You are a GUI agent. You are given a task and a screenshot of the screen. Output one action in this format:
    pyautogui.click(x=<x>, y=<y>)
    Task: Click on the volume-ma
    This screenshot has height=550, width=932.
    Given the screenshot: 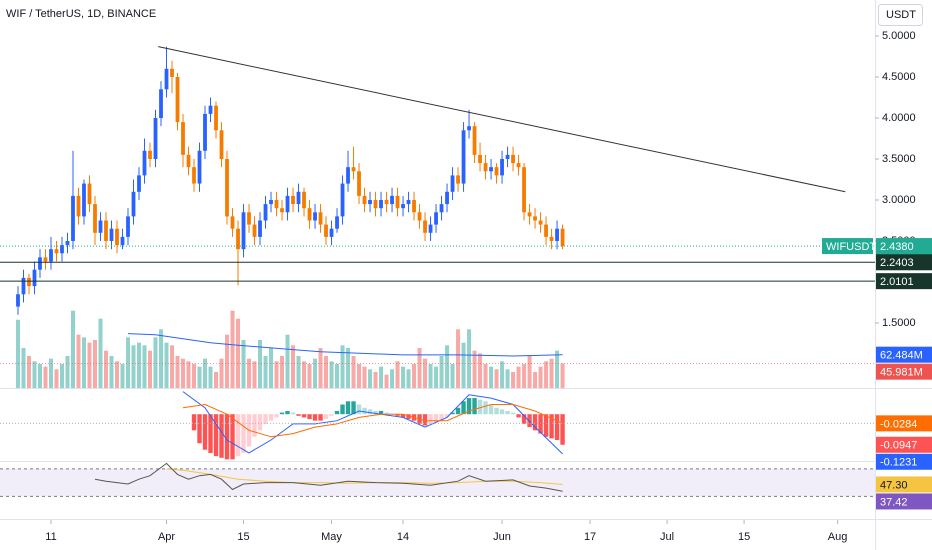 What is the action you would take?
    pyautogui.click(x=345, y=345)
    